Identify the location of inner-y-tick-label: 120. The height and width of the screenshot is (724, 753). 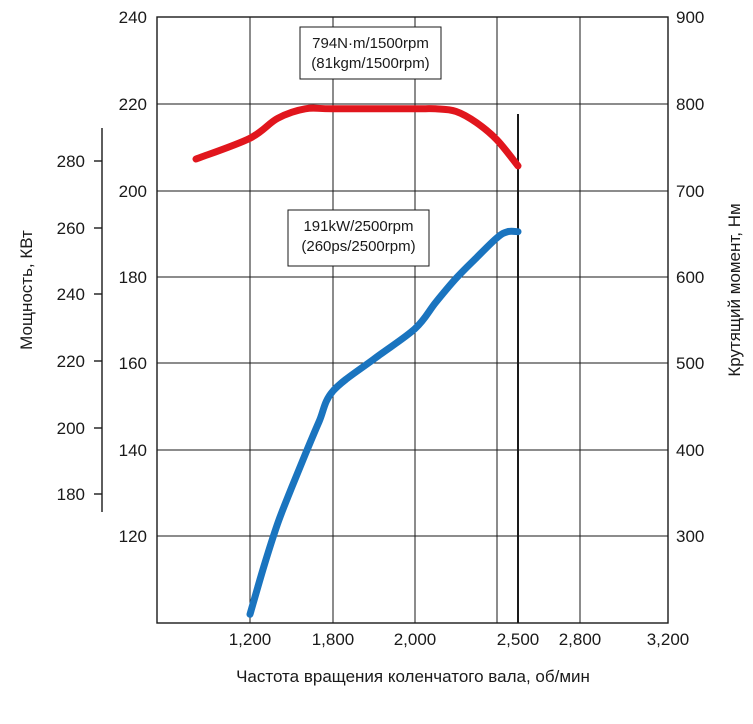
(133, 536).